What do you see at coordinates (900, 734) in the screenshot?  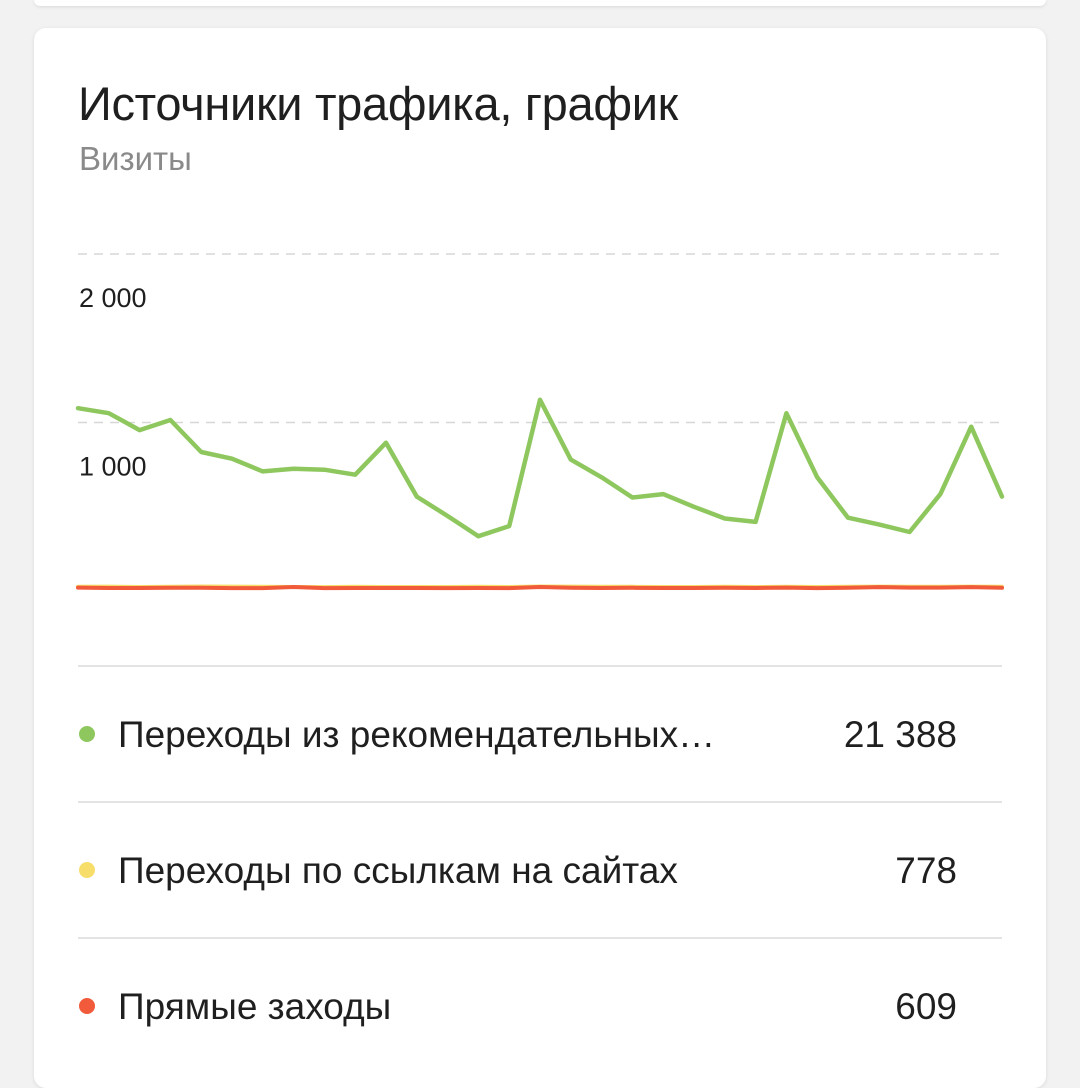 I see `legend-value: 21 388` at bounding box center [900, 734].